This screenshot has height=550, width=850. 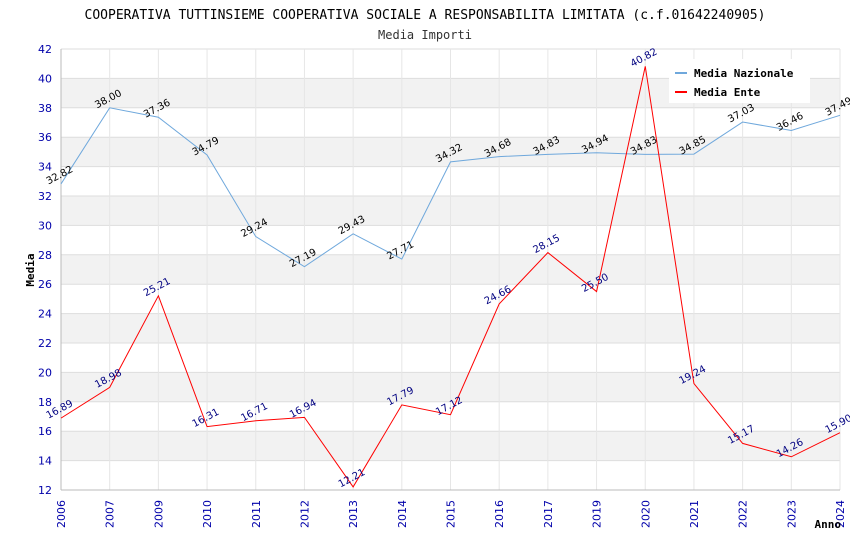 I want to click on y-tick-label: 12, so click(x=45, y=490).